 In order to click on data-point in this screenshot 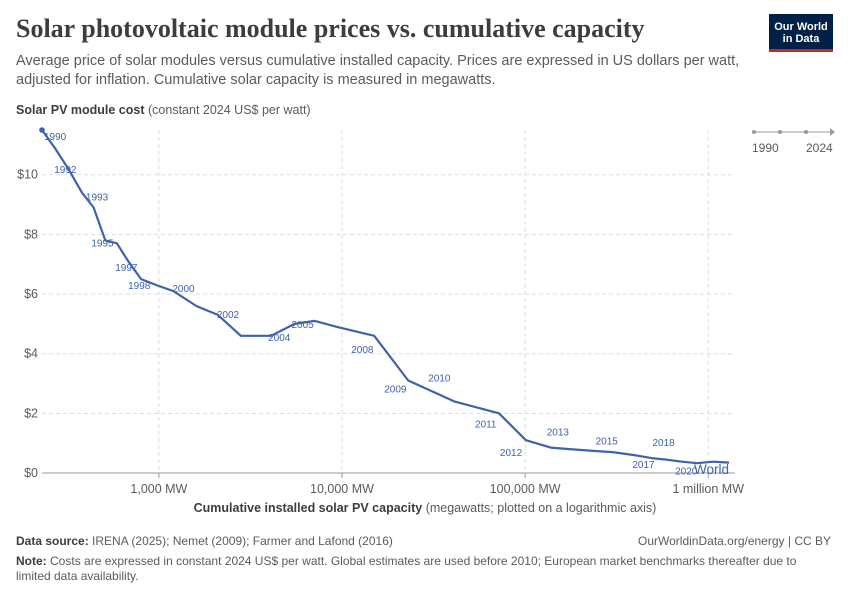, I will do `click(42, 130)`.